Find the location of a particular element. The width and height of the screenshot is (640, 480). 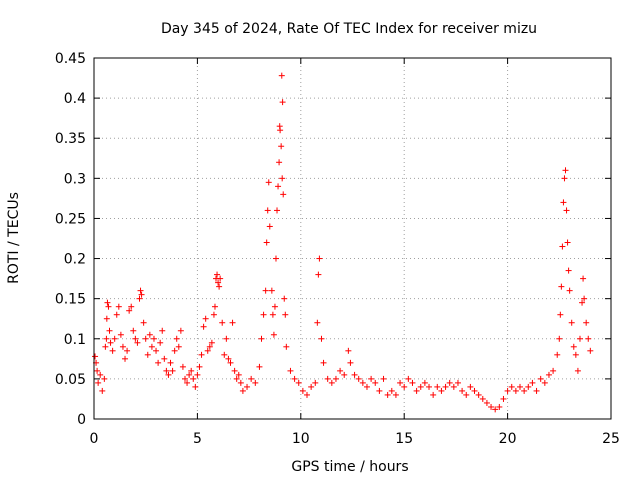

y-tick-label: 0.35 is located at coordinates (70, 139).